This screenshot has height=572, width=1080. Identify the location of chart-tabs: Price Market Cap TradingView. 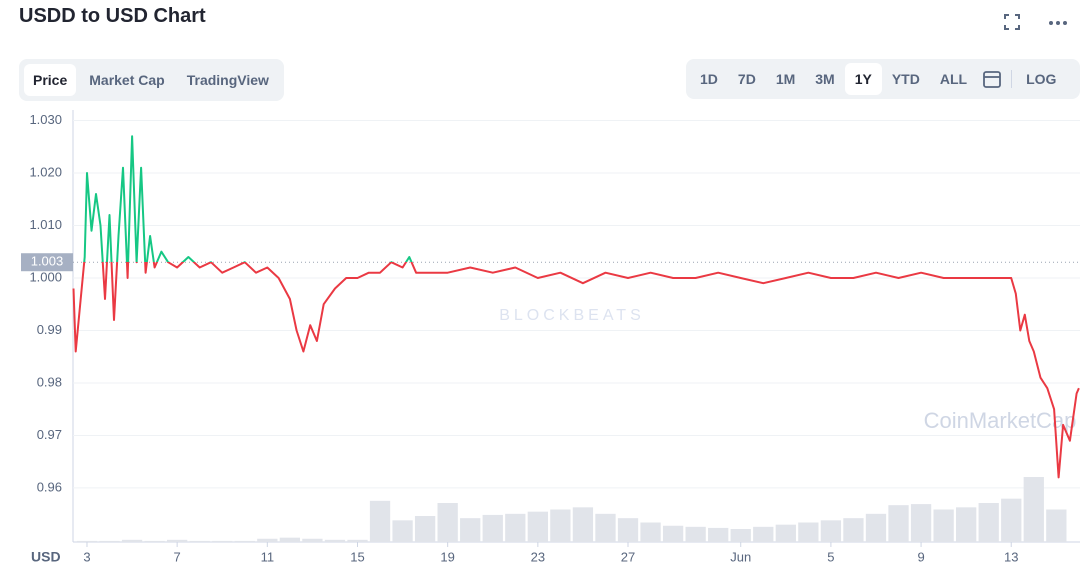
(151, 80).